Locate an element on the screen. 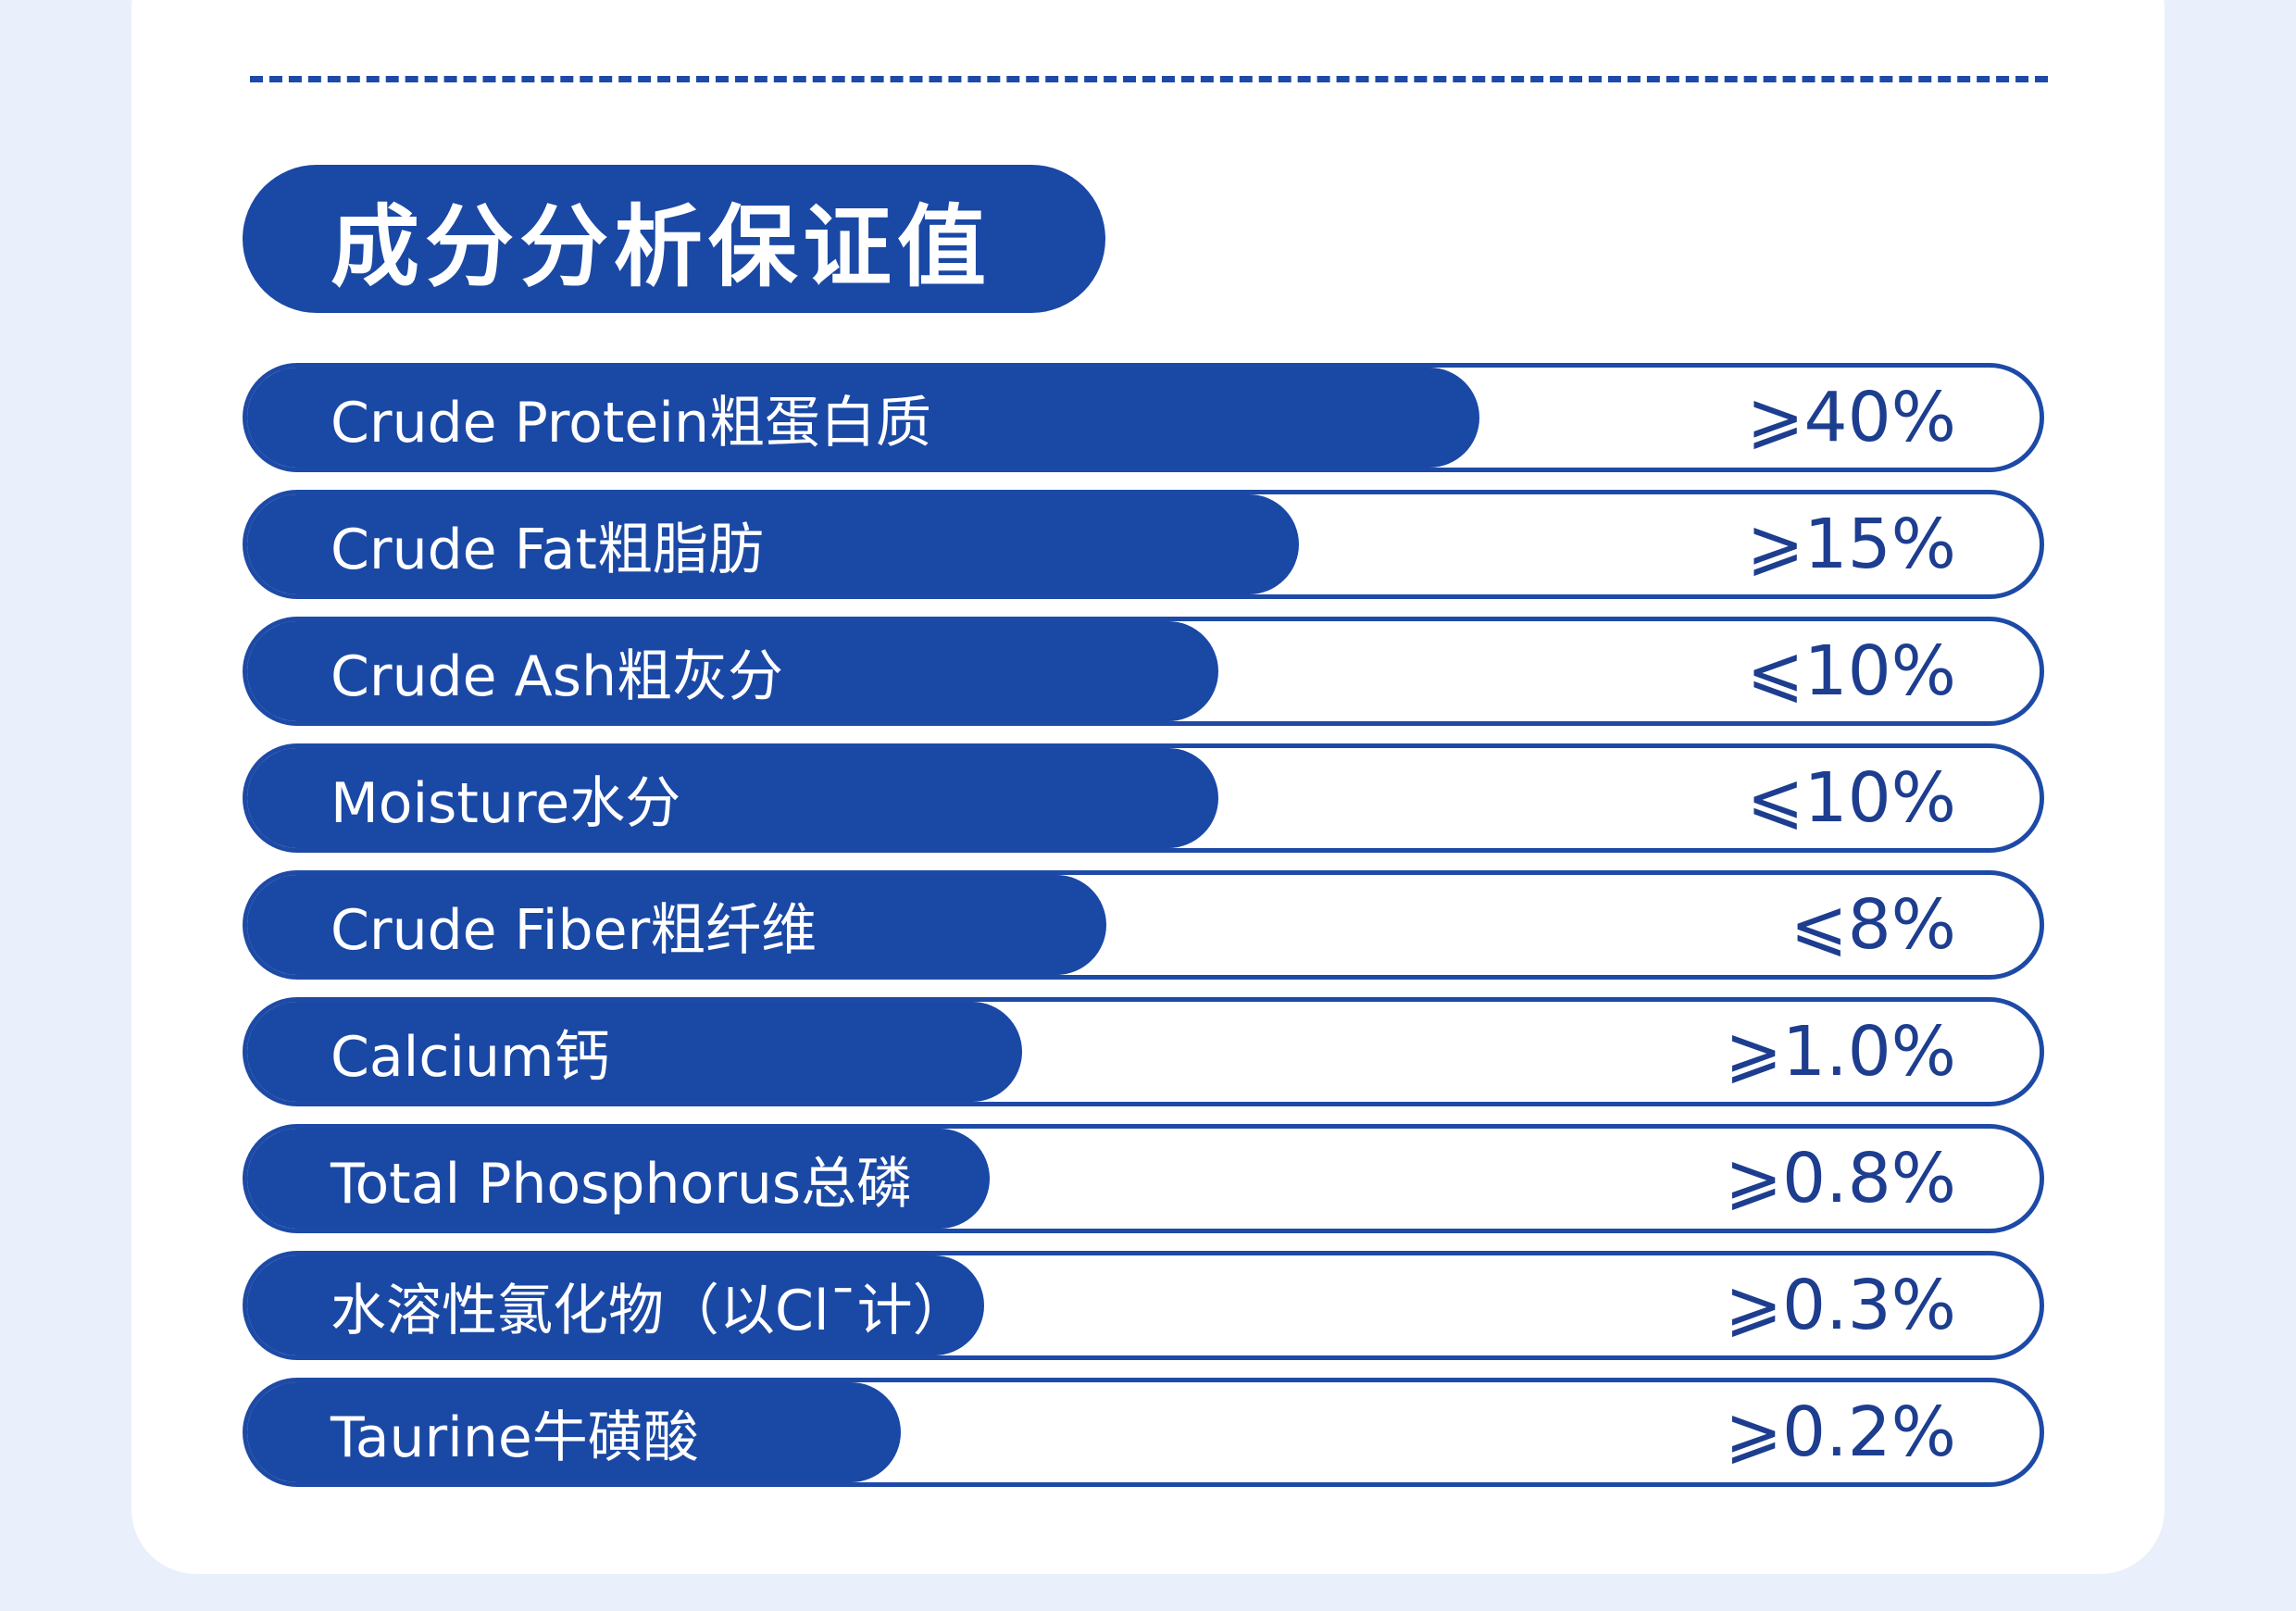 This screenshot has height=1611, width=2296. nutrient-label: Crude Fiber粗纤维 is located at coordinates (574, 930).